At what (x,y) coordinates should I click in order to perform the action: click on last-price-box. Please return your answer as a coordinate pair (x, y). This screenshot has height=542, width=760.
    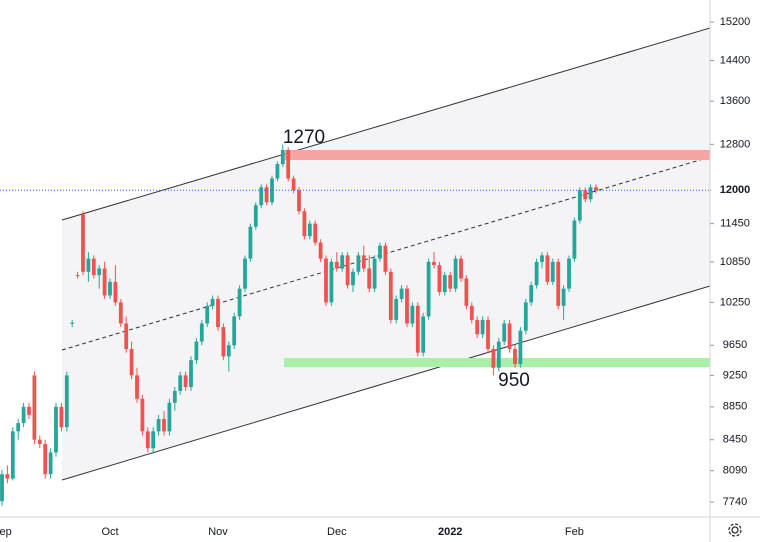
    Looking at the image, I should click on (735, 190).